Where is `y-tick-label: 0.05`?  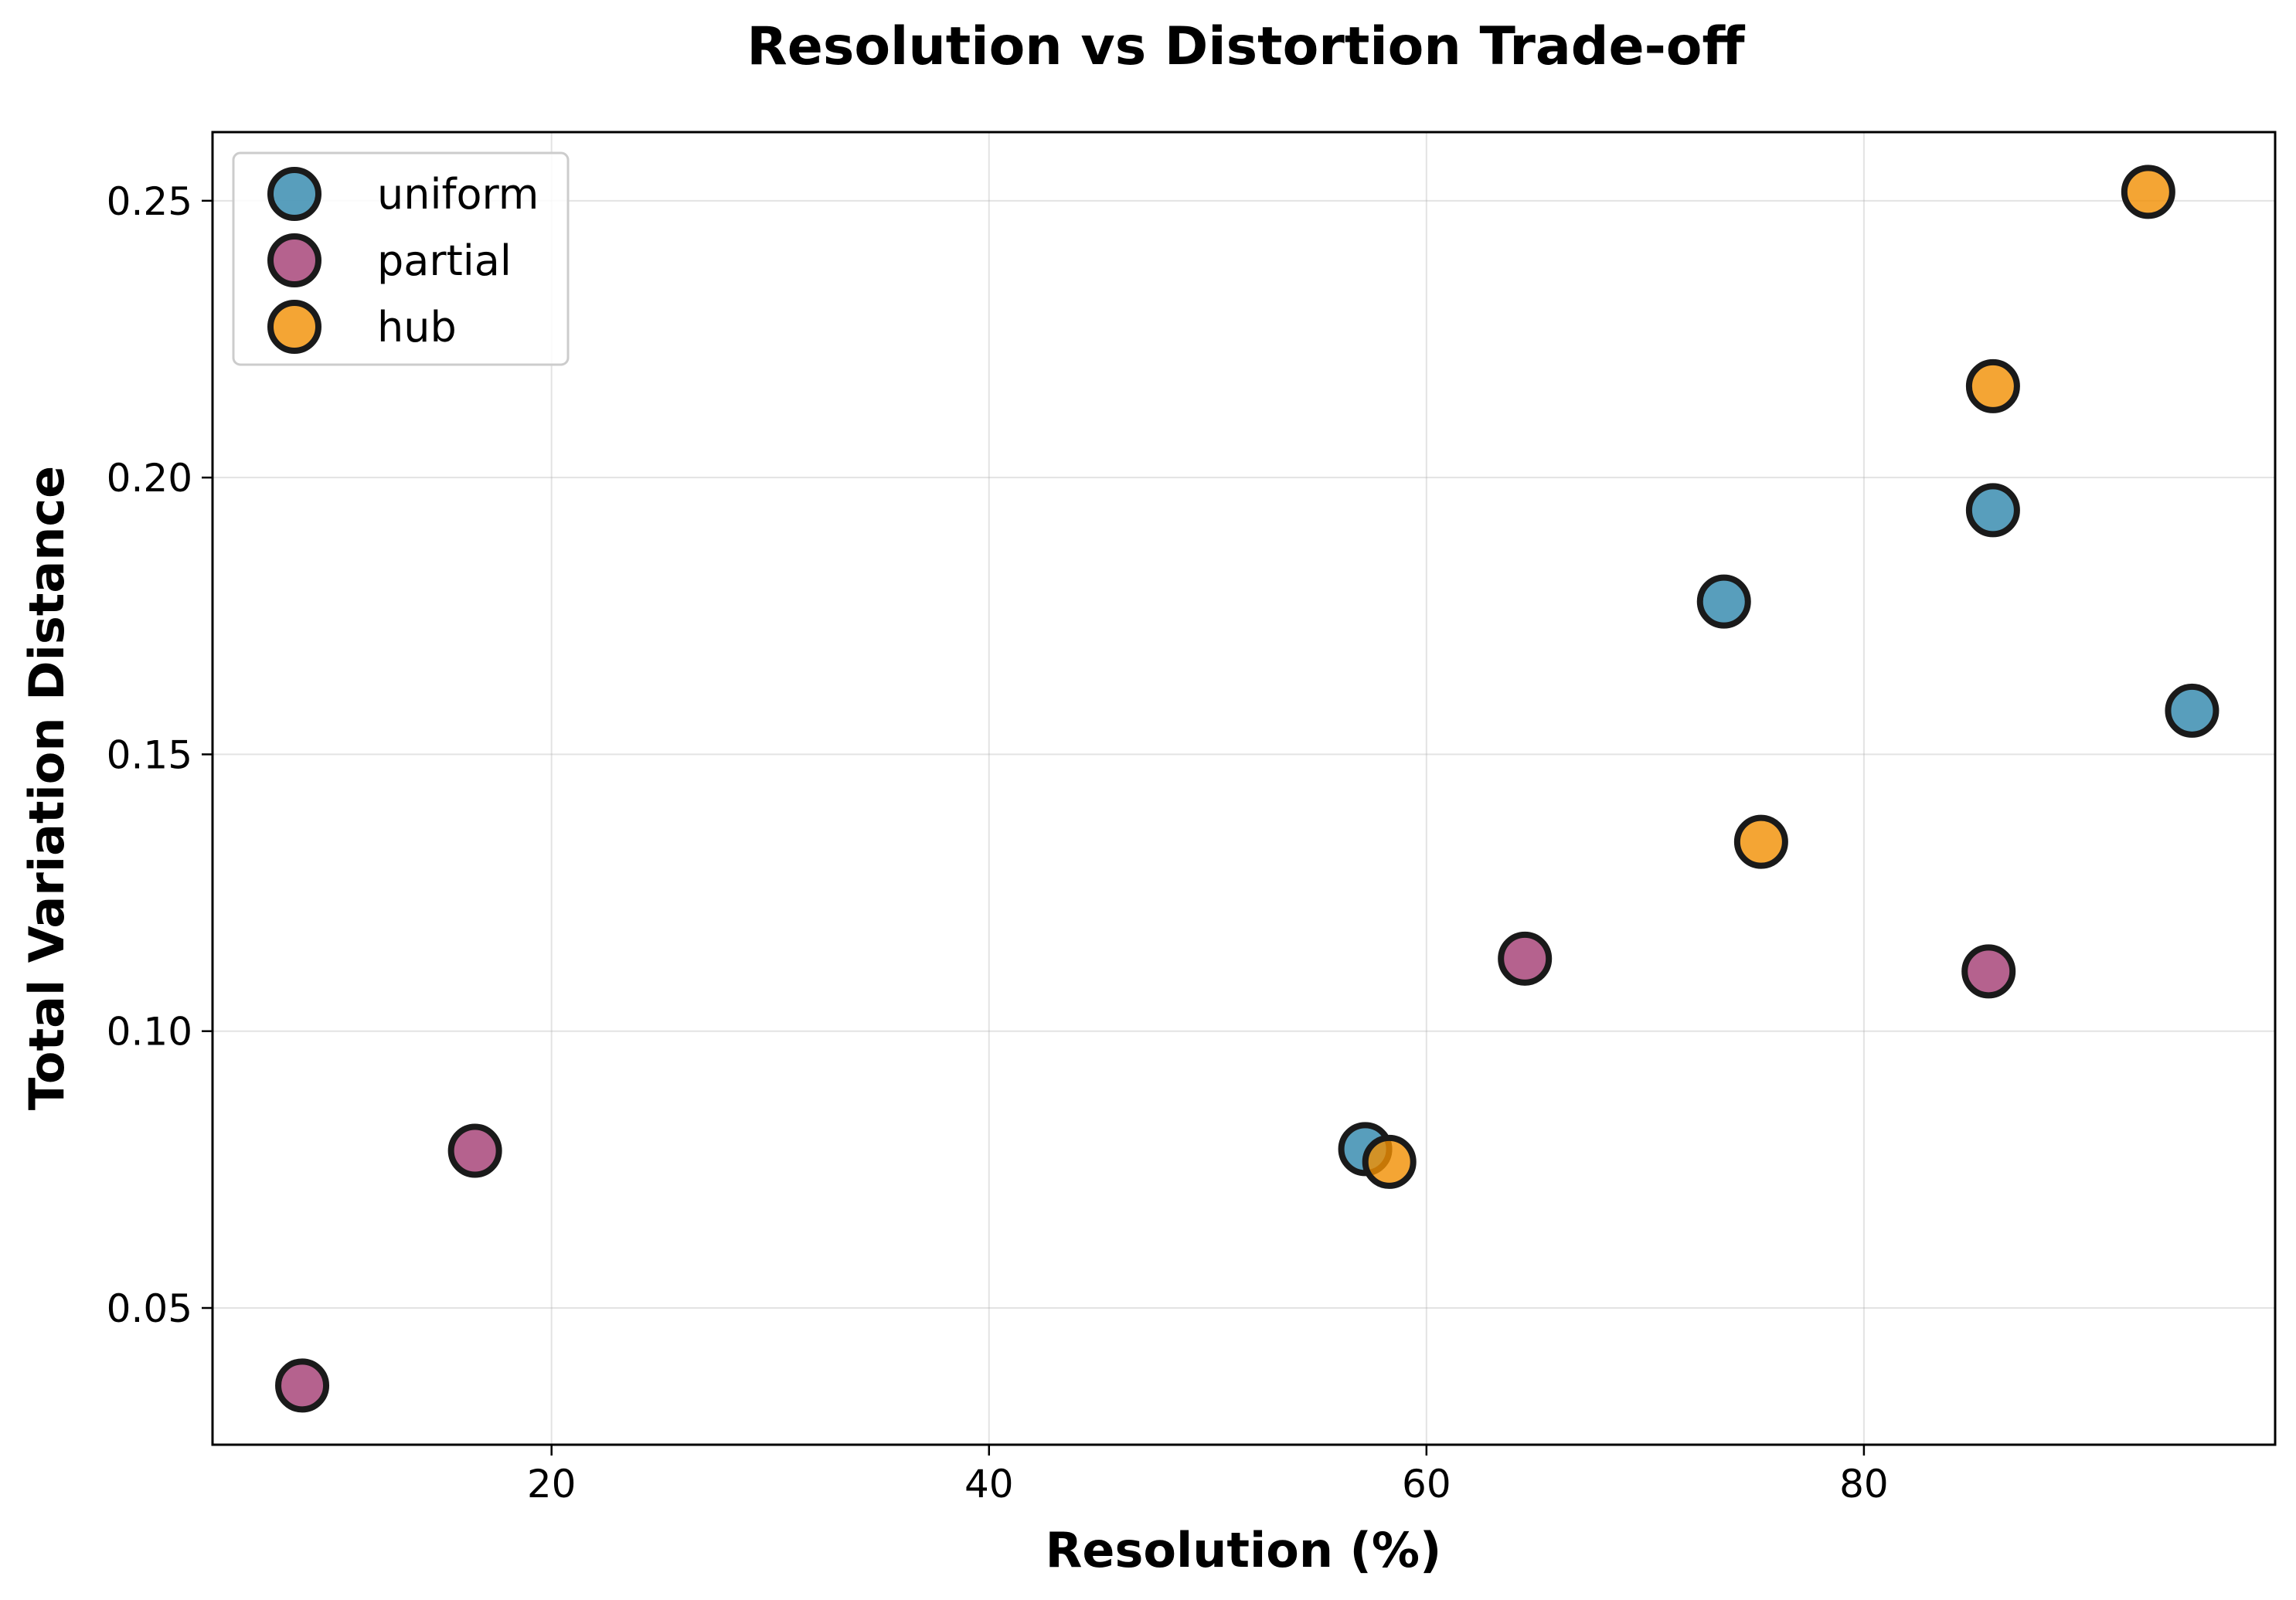 y-tick-label: 0.05 is located at coordinates (149, 1308).